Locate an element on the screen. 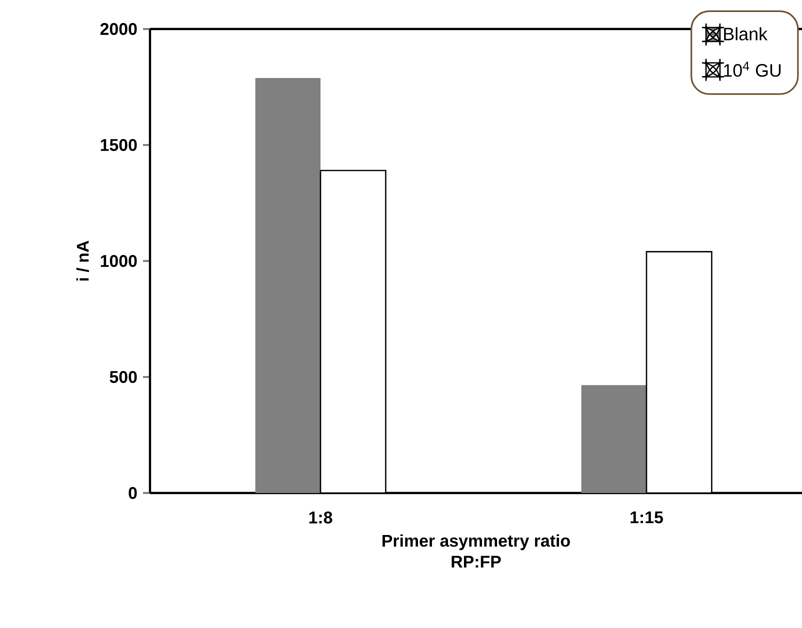 Image resolution: width=802 pixels, height=628 pixels. x-tick-label: 1:15 is located at coordinates (646, 518).